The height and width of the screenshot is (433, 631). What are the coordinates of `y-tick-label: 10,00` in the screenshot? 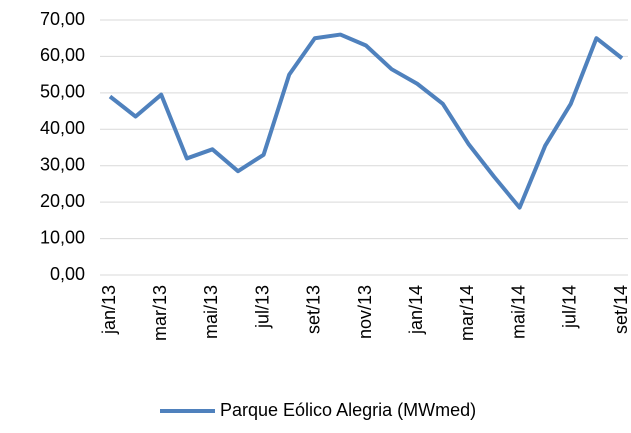 It's located at (62, 237).